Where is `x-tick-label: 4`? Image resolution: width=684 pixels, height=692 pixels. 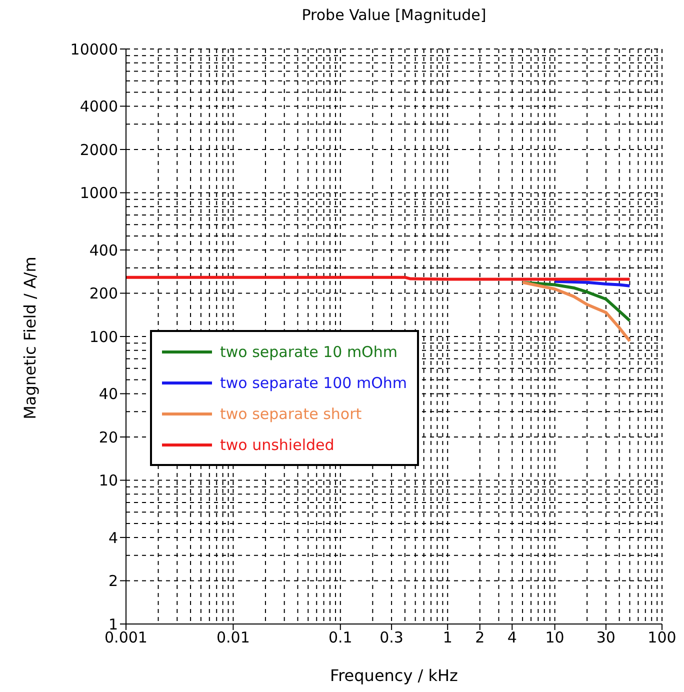 x-tick-label: 4 is located at coordinates (512, 637).